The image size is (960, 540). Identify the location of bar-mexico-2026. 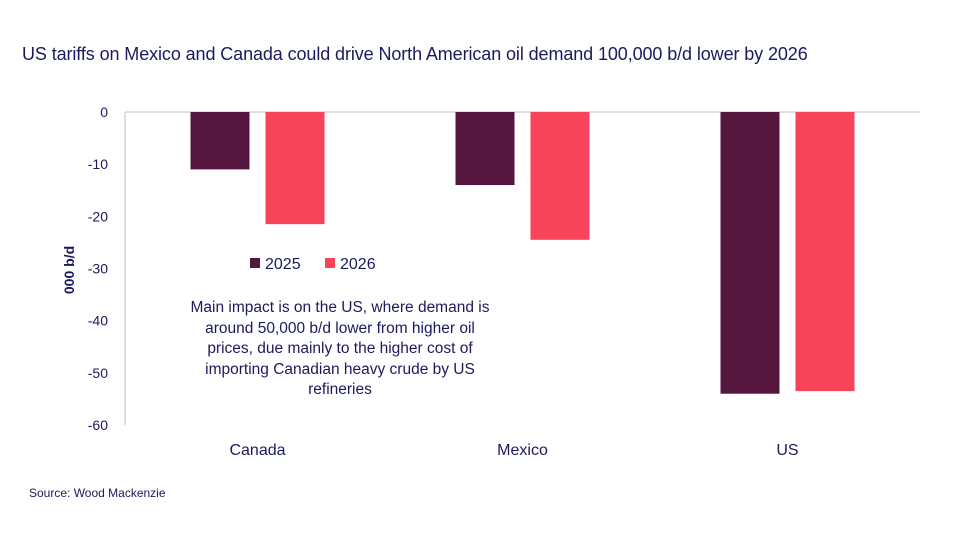
(560, 176).